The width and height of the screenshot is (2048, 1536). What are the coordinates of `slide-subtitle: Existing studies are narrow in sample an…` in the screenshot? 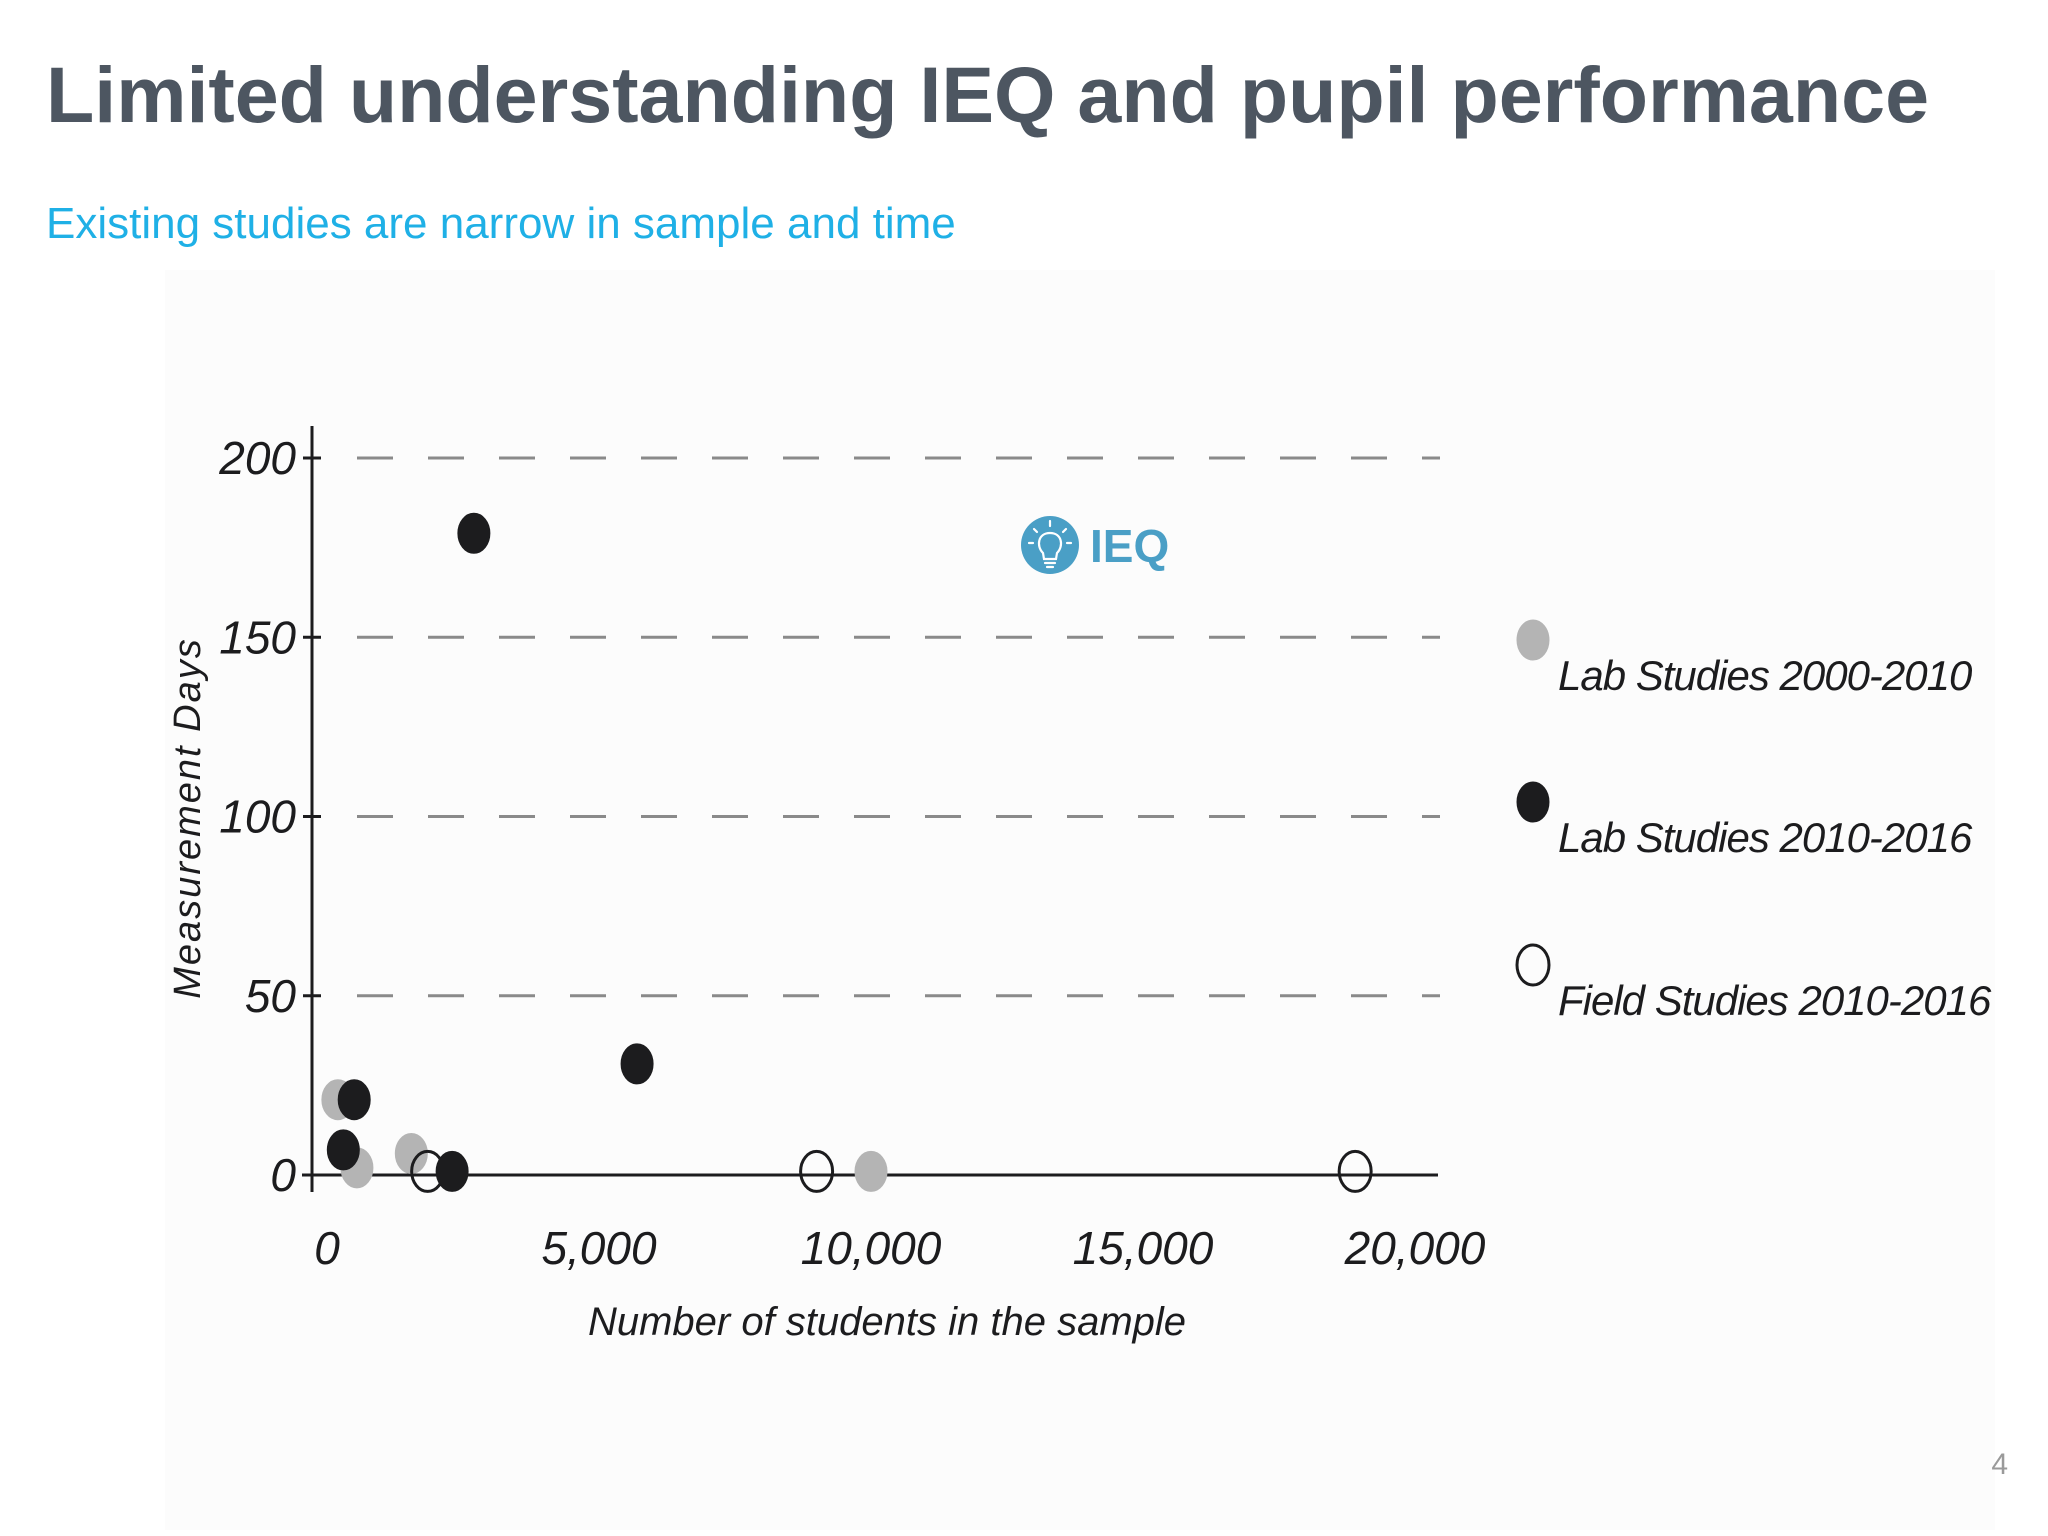 It's located at (501, 223).